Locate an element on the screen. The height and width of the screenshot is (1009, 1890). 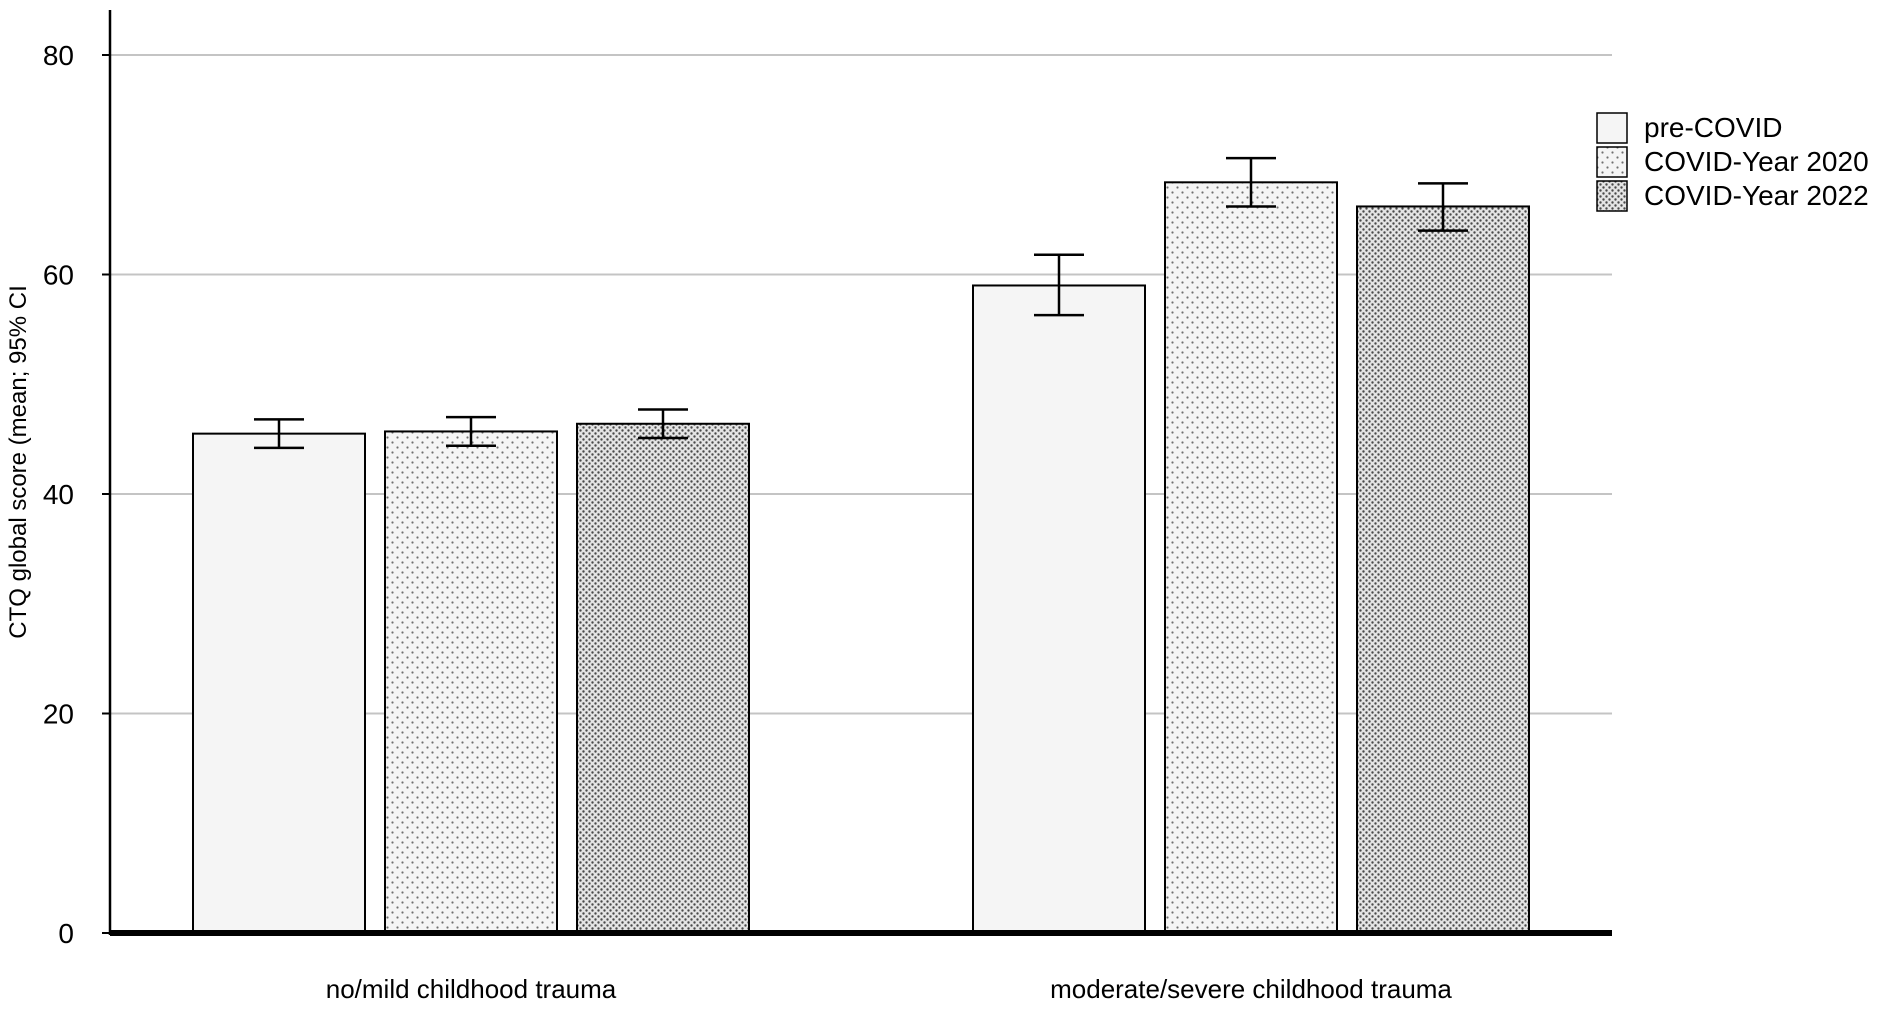
y-axis-label: CTQ global score (mean; 95% CI is located at coordinates (18, 461).